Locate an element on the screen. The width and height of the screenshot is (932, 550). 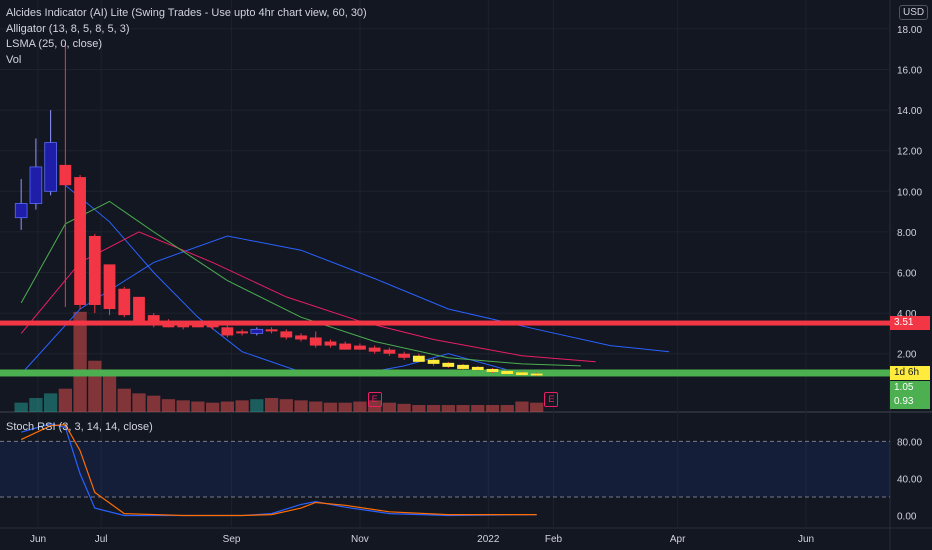
time-tick-label: 2022 is located at coordinates (488, 539).